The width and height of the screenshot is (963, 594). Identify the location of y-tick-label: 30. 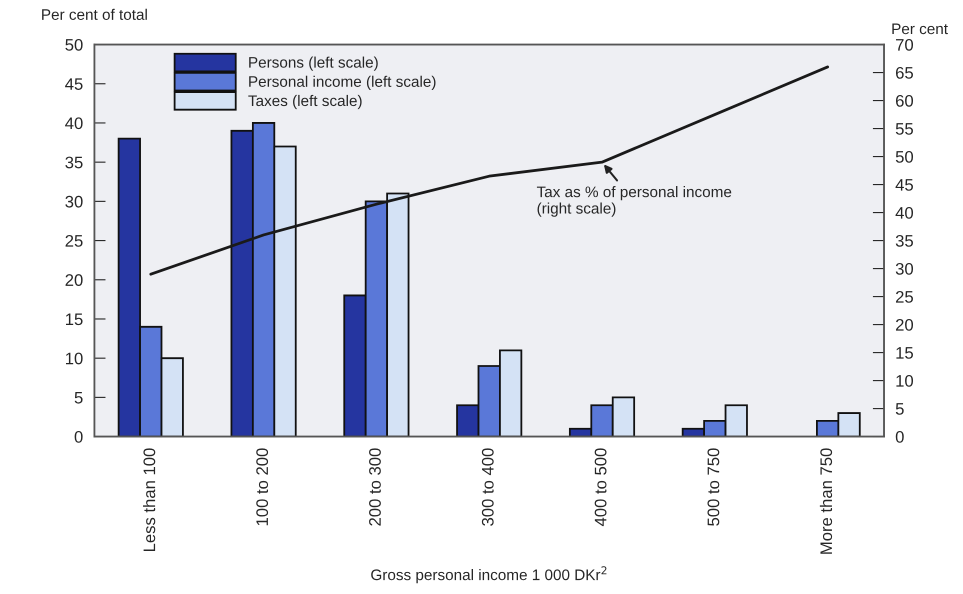
(74, 202).